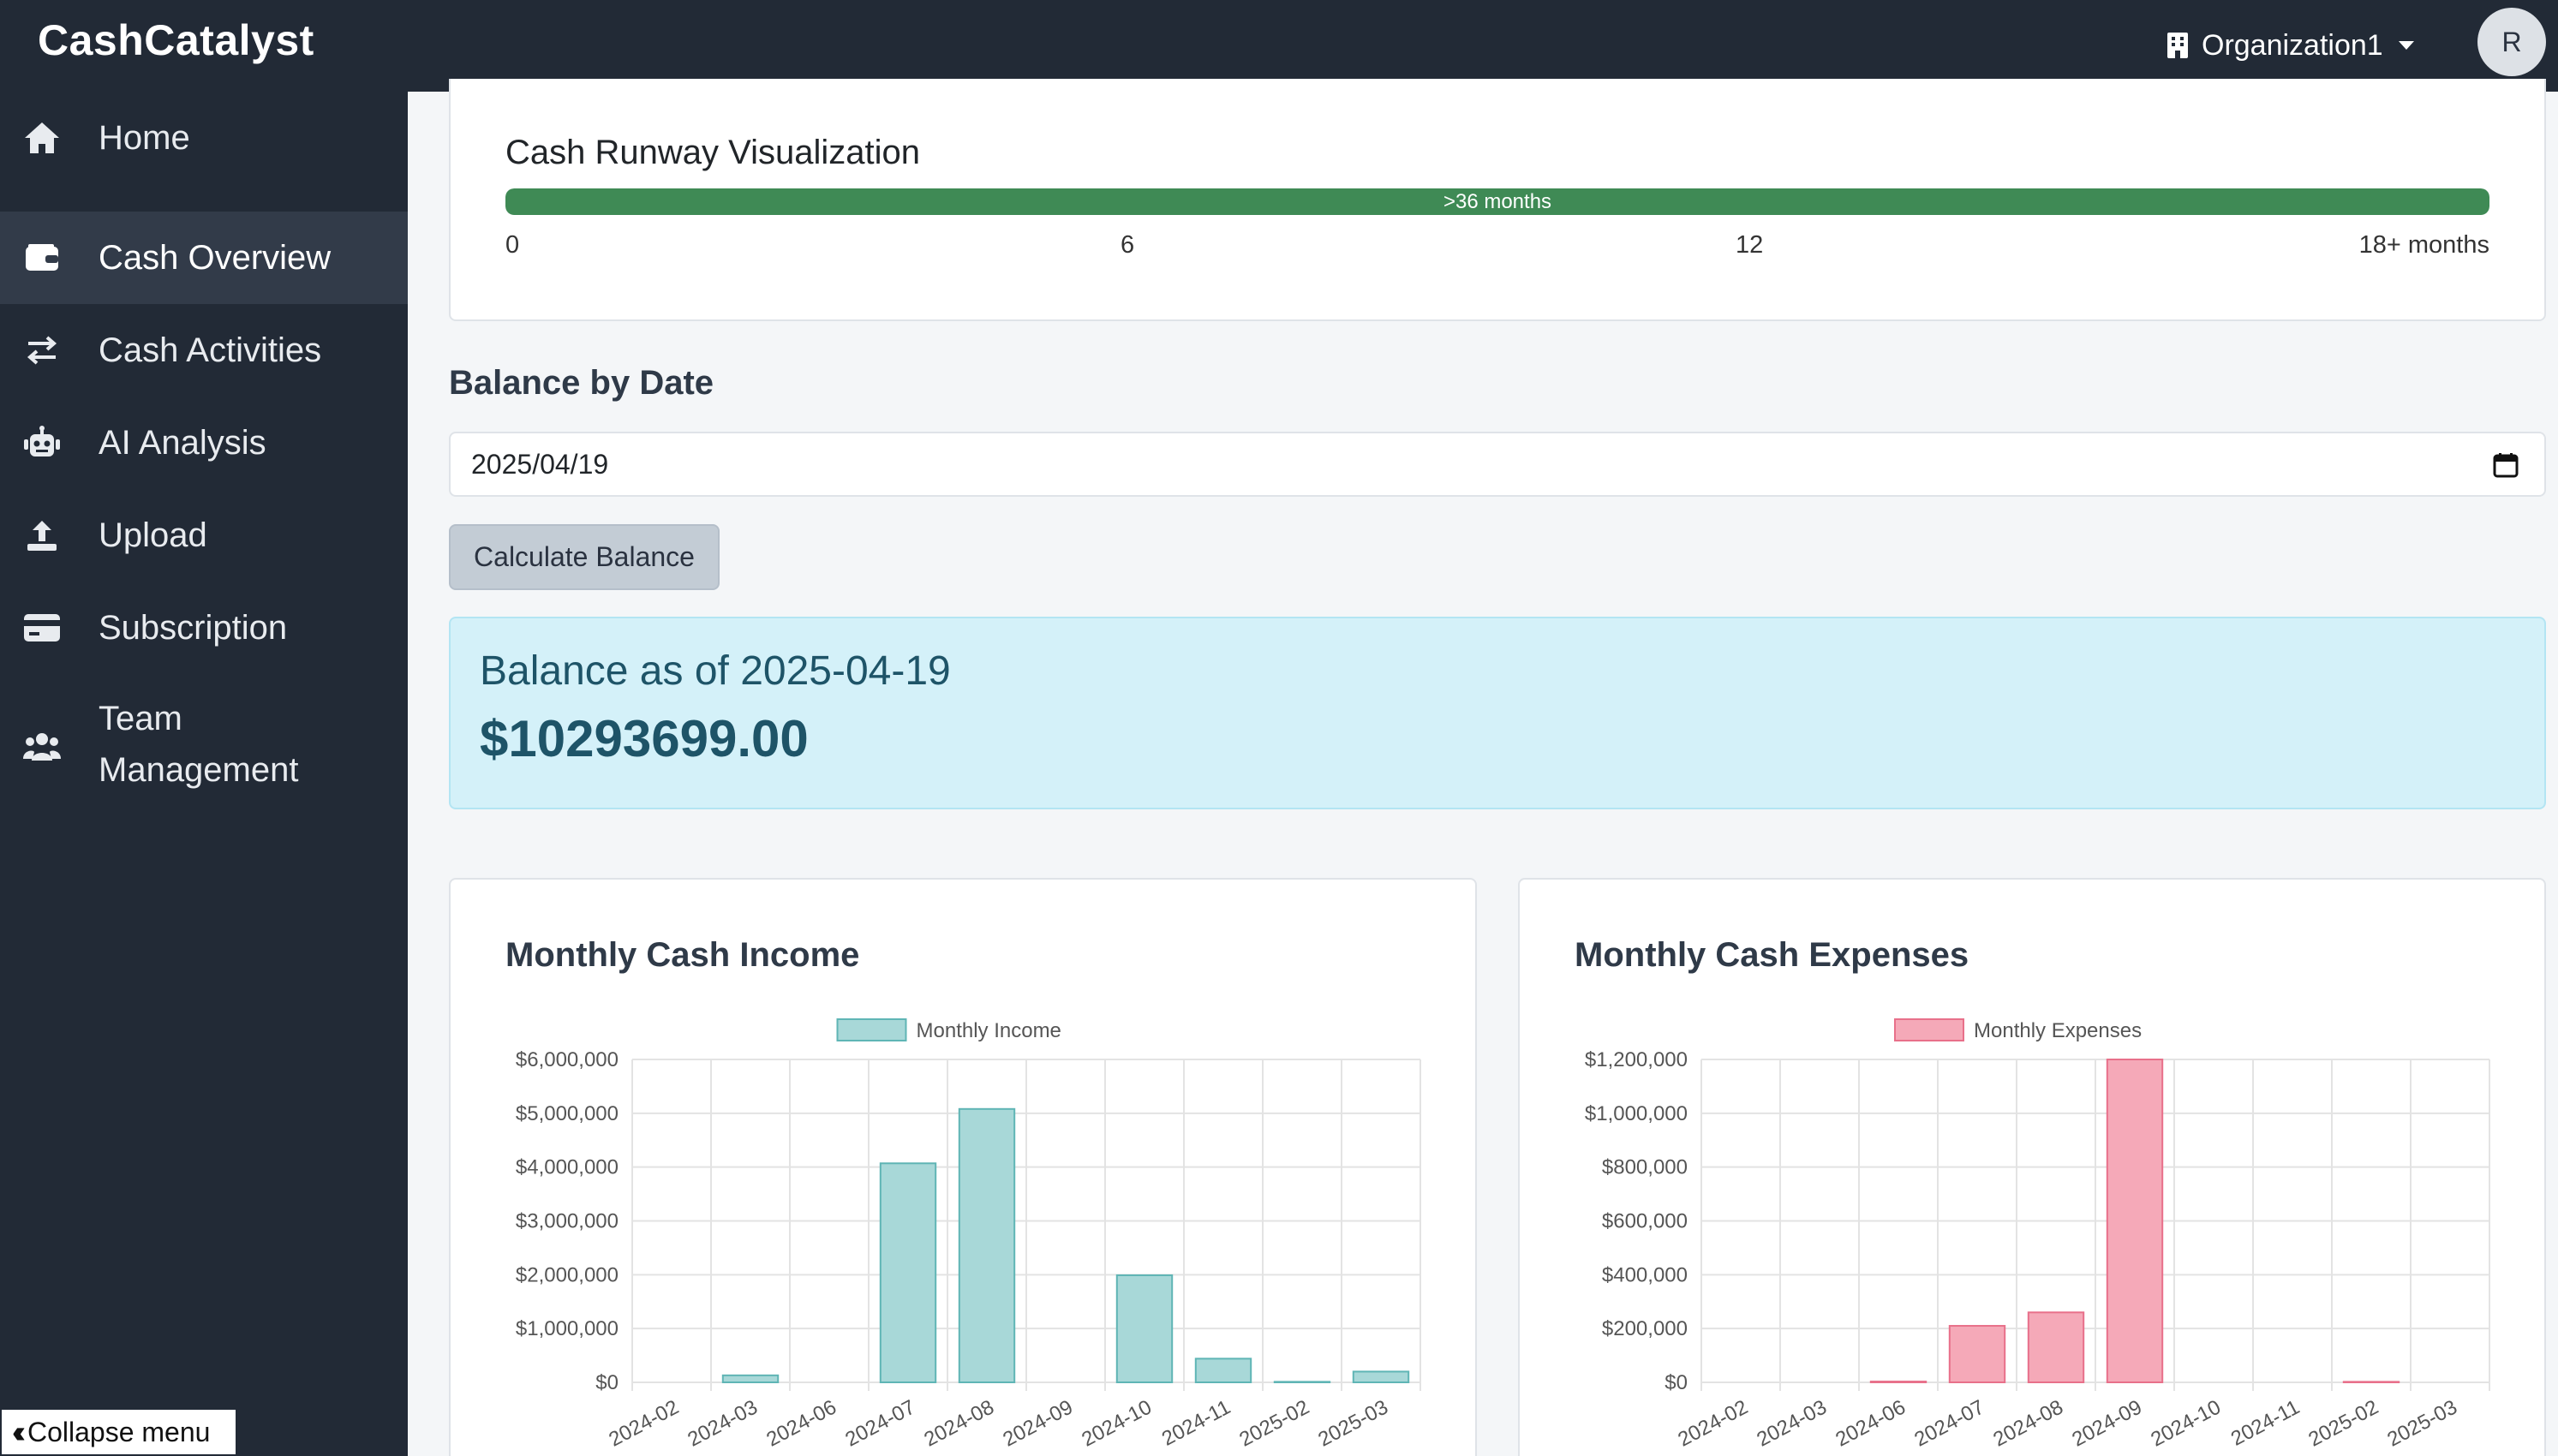 This screenshot has height=1456, width=2558. I want to click on y-tick-label: $6,000,000, so click(567, 1059).